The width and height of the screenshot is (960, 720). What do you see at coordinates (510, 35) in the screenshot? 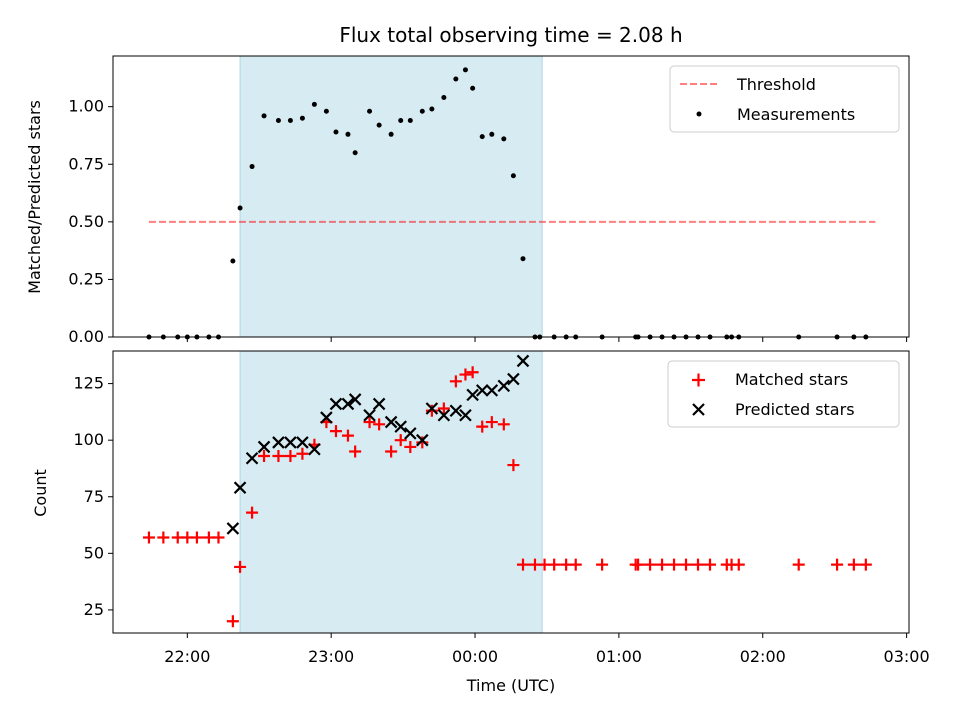
I see `chart-title: Flux total observing time = 2.08 h` at bounding box center [510, 35].